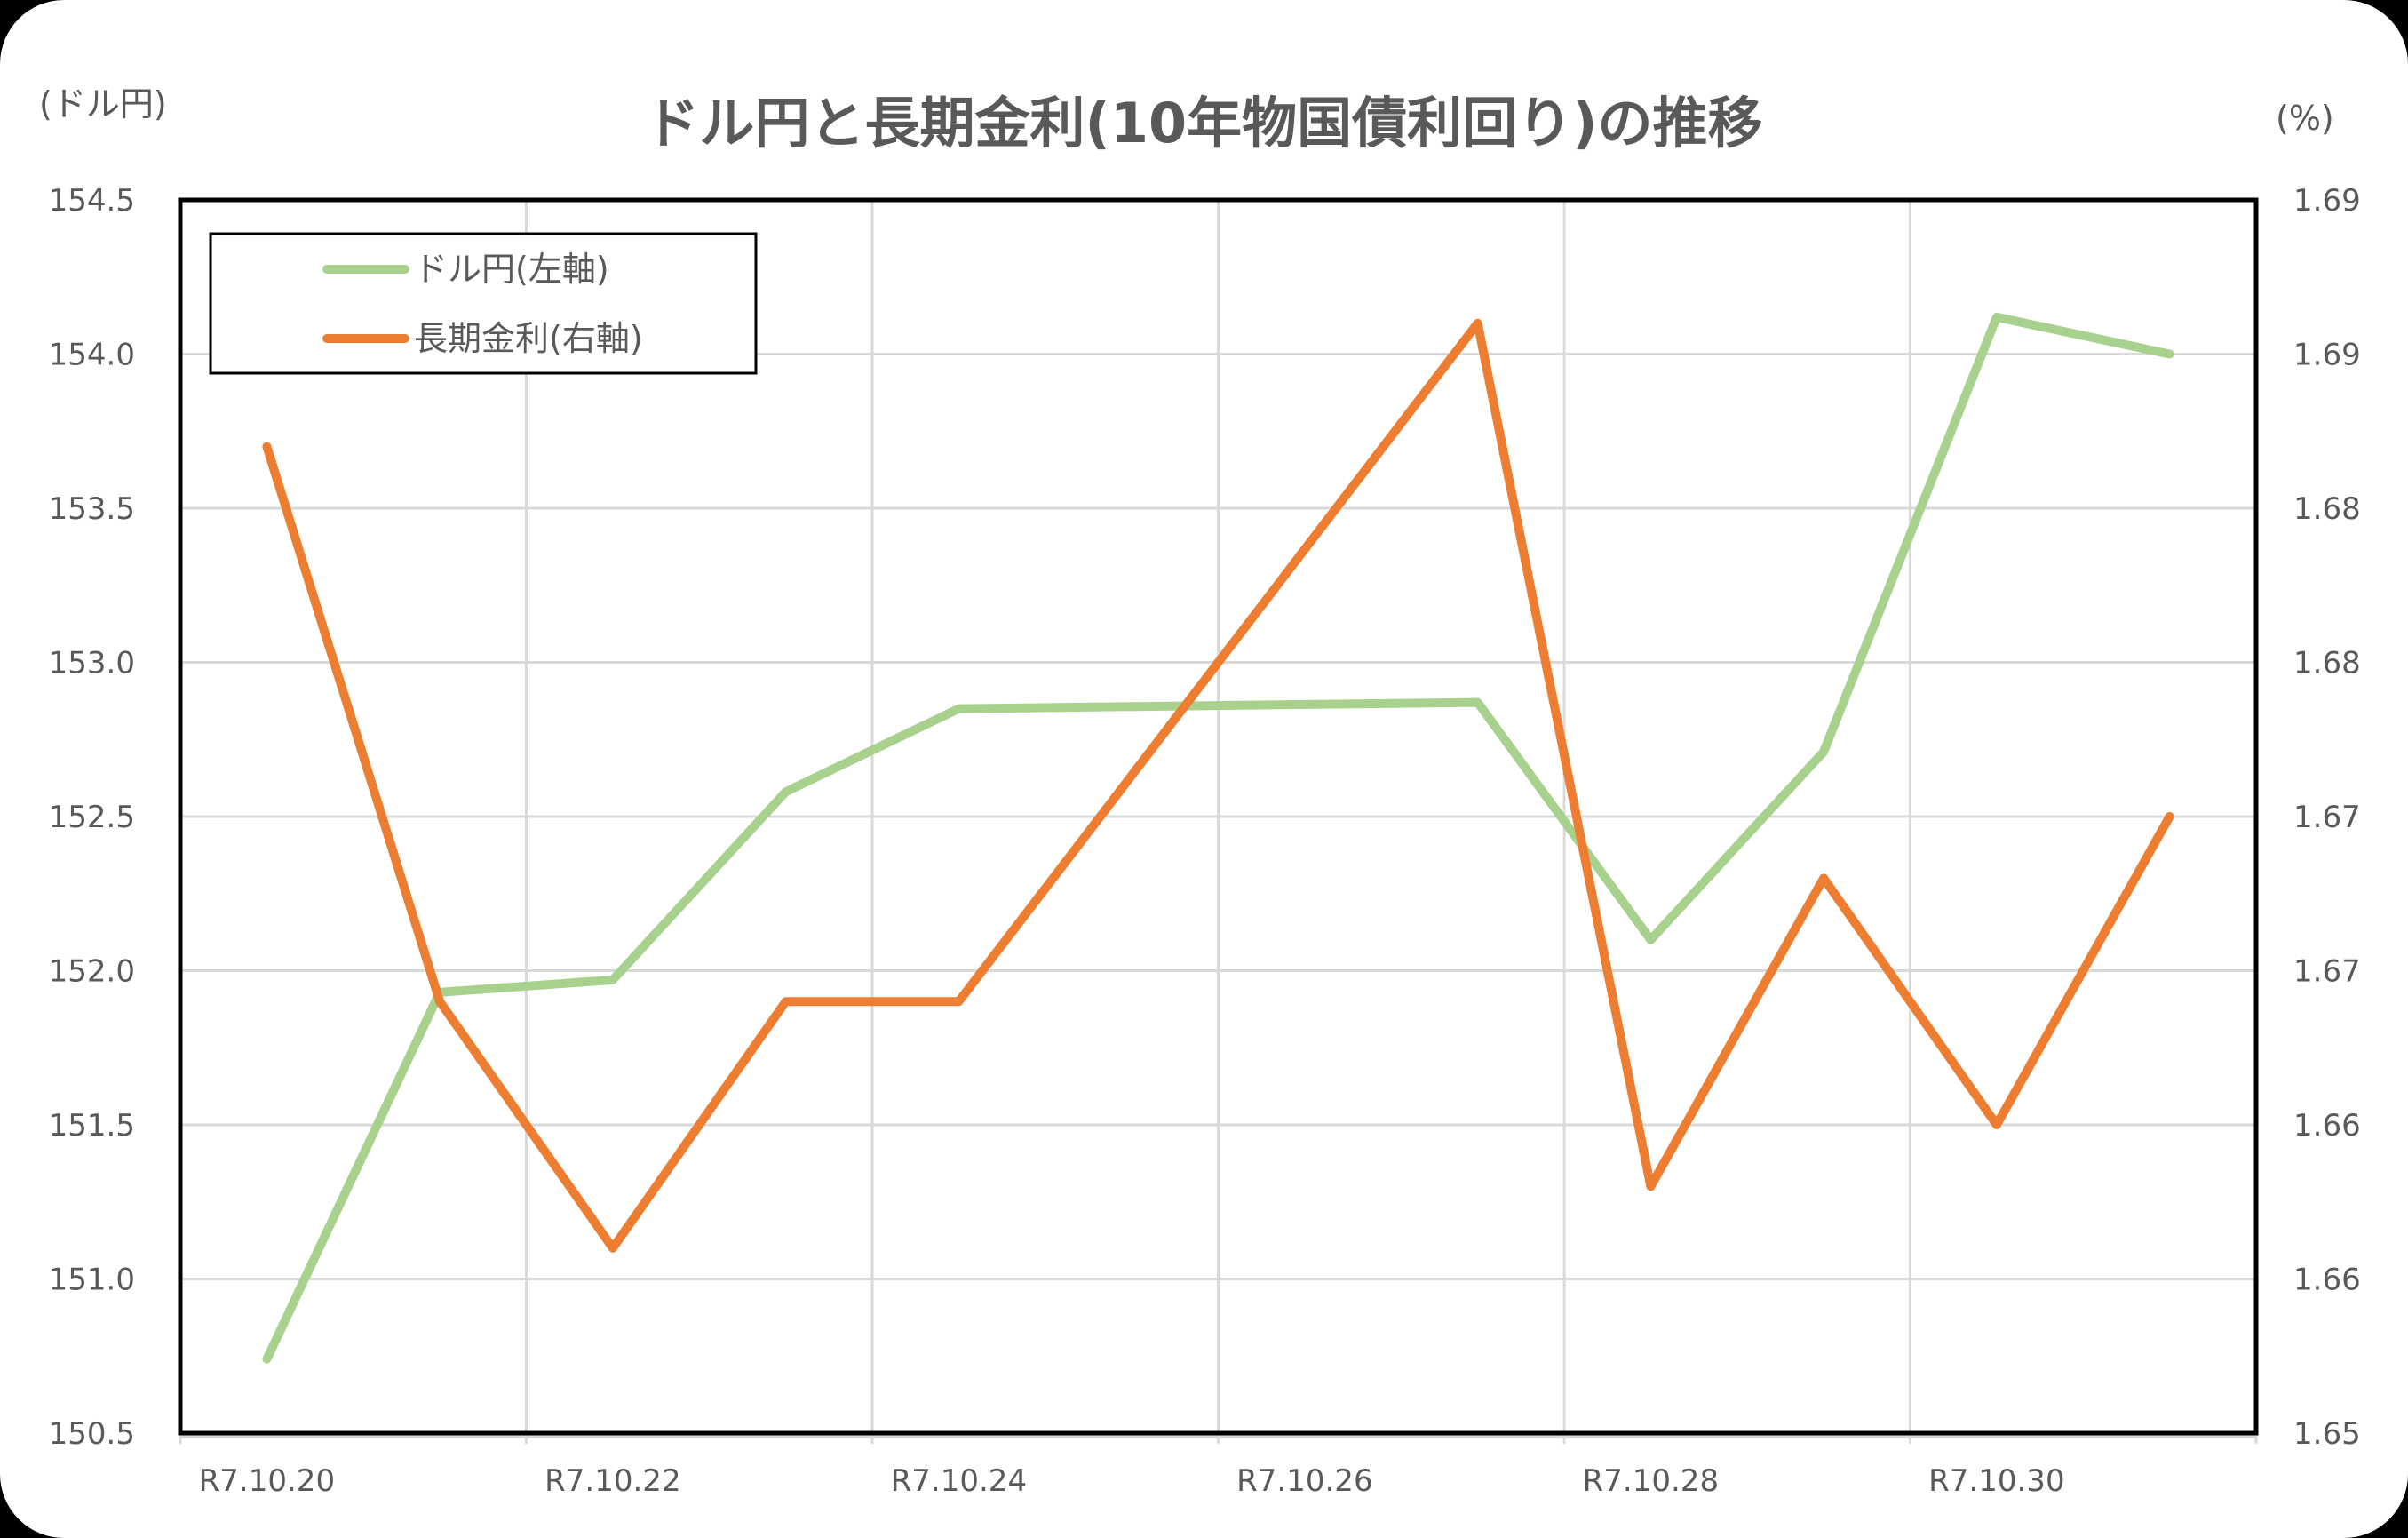  What do you see at coordinates (2327, 1434) in the screenshot?
I see `right-y-tick-label: 1.65` at bounding box center [2327, 1434].